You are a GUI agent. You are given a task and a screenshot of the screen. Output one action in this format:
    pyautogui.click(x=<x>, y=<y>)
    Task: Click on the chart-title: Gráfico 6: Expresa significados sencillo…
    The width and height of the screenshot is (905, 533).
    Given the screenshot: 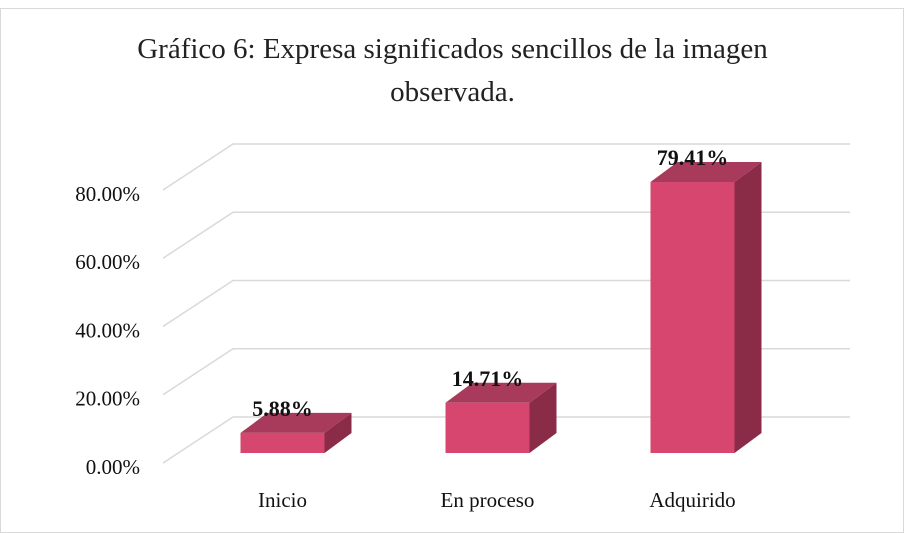 What is the action you would take?
    pyautogui.click(x=452, y=70)
    